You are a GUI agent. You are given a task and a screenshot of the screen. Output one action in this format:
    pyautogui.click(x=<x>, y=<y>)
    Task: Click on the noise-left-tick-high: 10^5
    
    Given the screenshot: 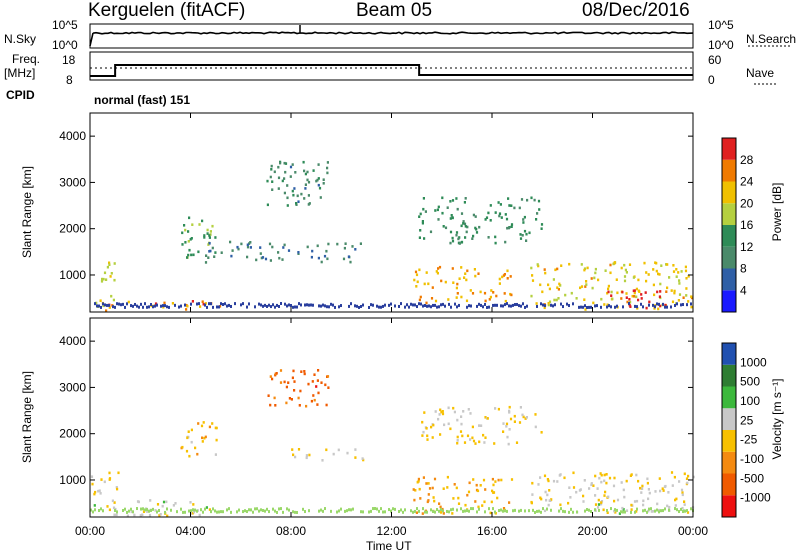 What is the action you would take?
    pyautogui.click(x=65, y=25)
    